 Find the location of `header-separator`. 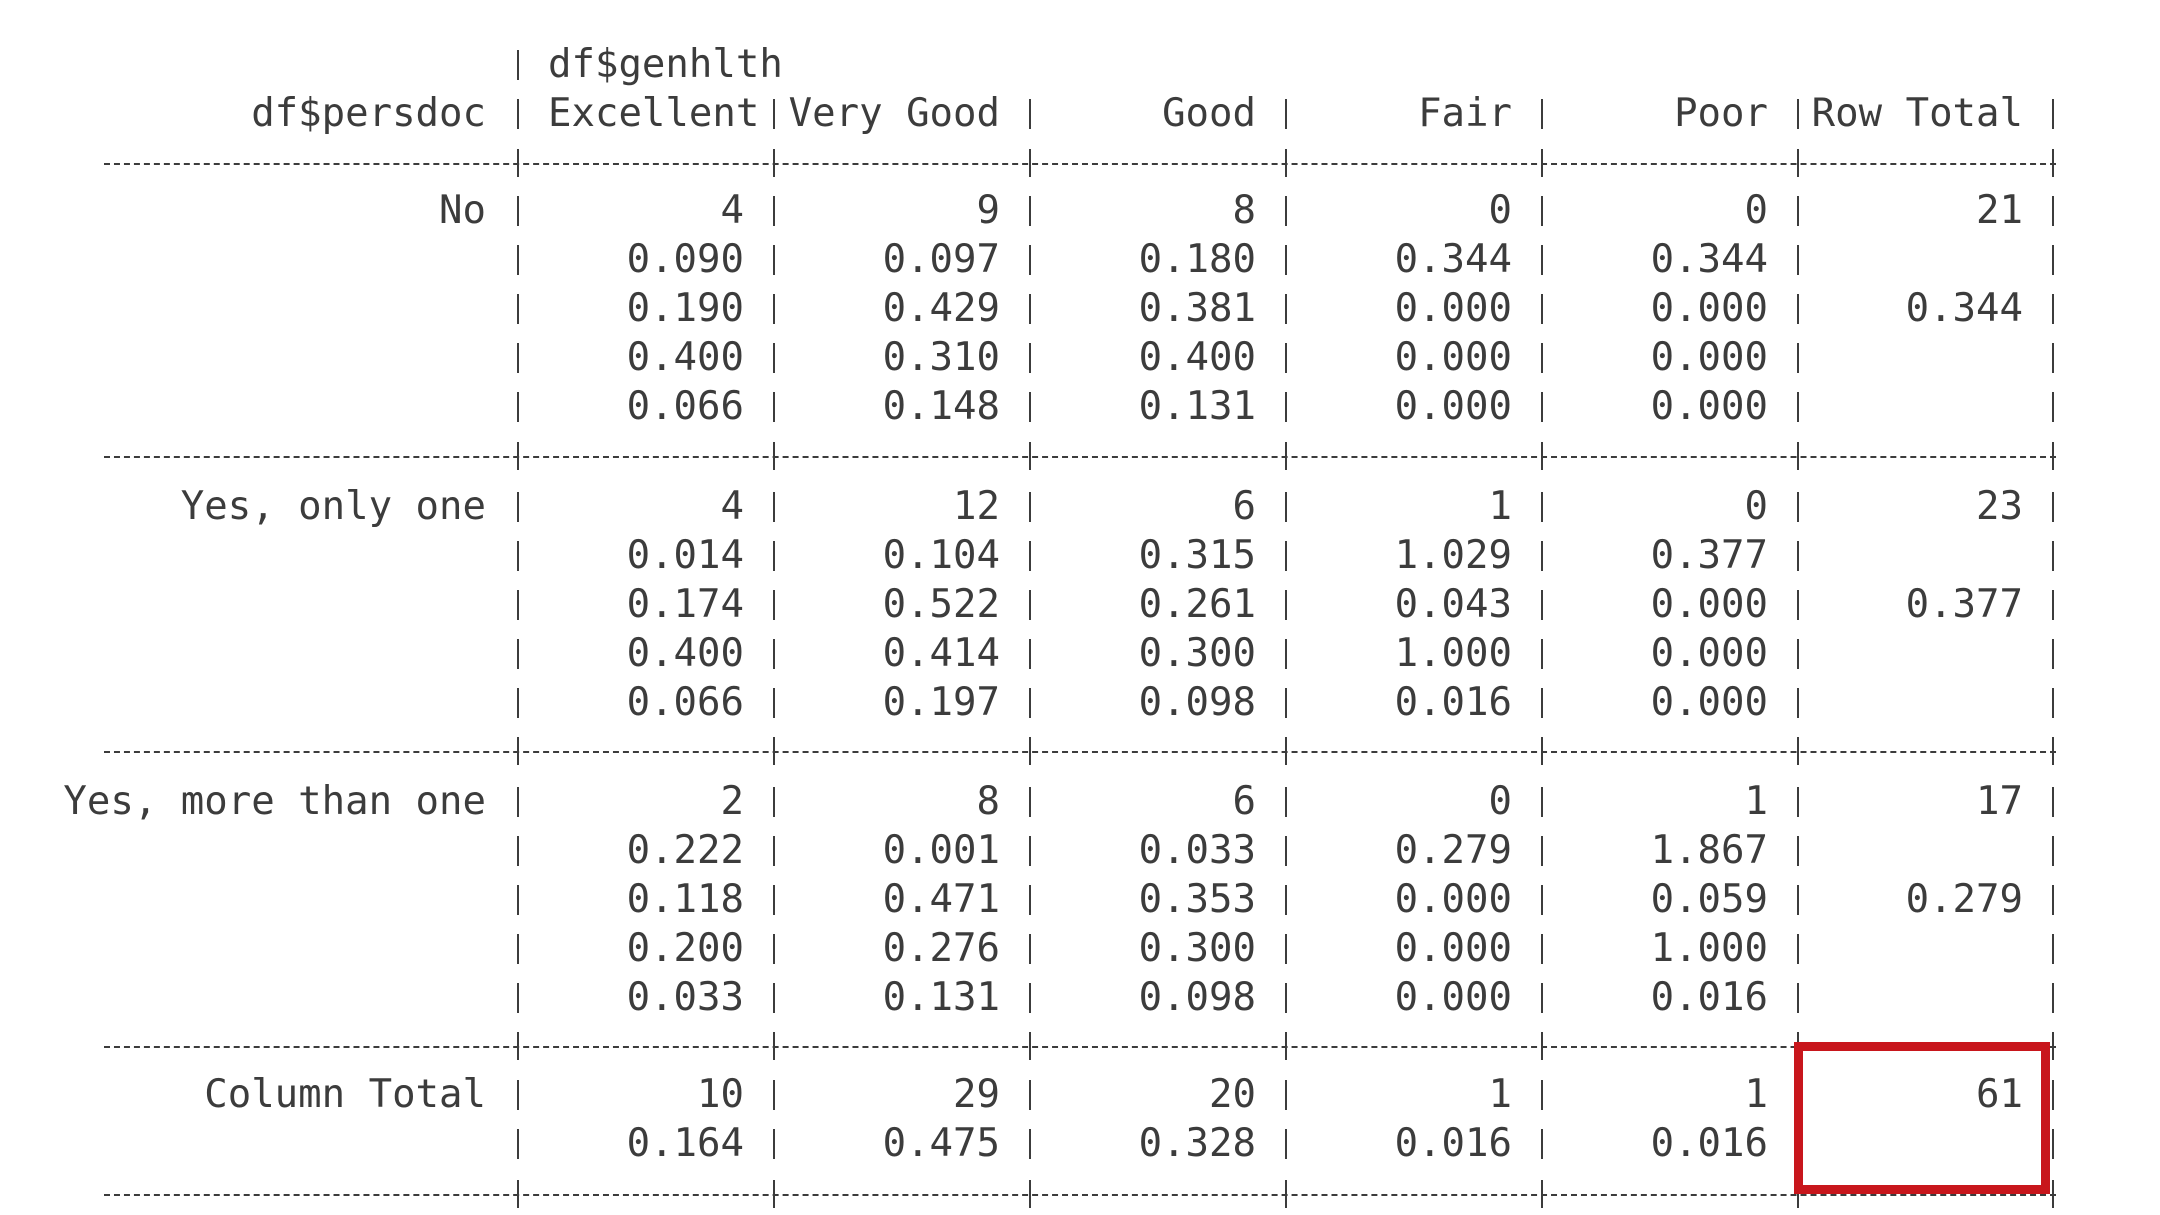

header-separator is located at coordinates (1080, 164).